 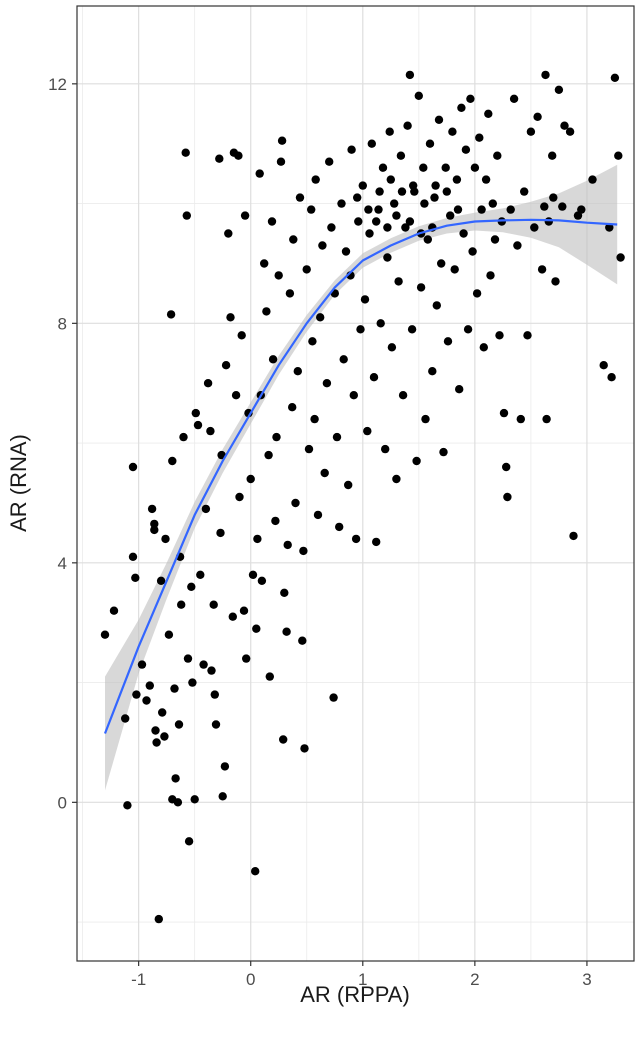 What do you see at coordinates (138, 979) in the screenshot?
I see `x-tick-label: -1` at bounding box center [138, 979].